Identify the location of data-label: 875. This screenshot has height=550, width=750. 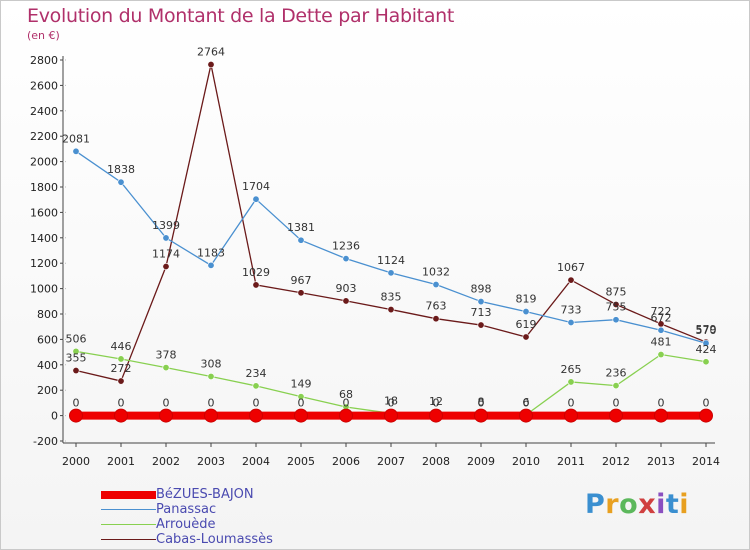
(616, 291).